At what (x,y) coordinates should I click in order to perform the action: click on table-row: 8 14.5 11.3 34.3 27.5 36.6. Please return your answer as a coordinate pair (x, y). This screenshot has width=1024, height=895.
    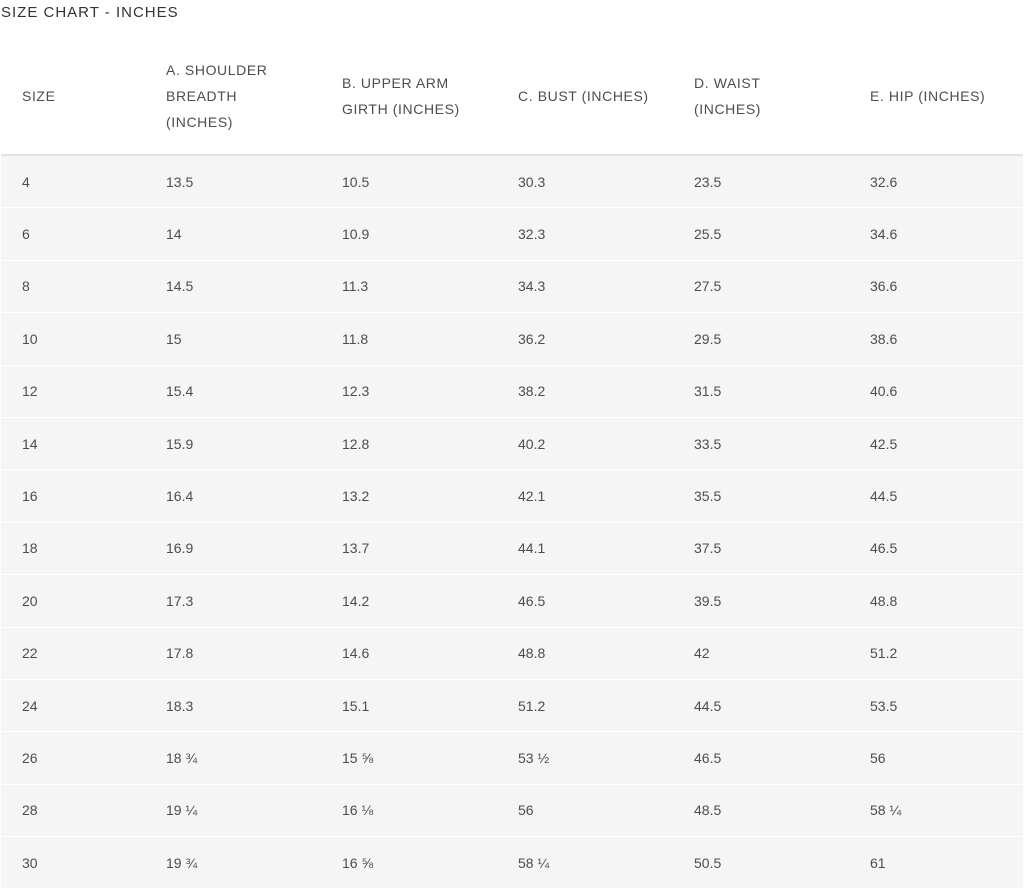
    Looking at the image, I should click on (512, 287).